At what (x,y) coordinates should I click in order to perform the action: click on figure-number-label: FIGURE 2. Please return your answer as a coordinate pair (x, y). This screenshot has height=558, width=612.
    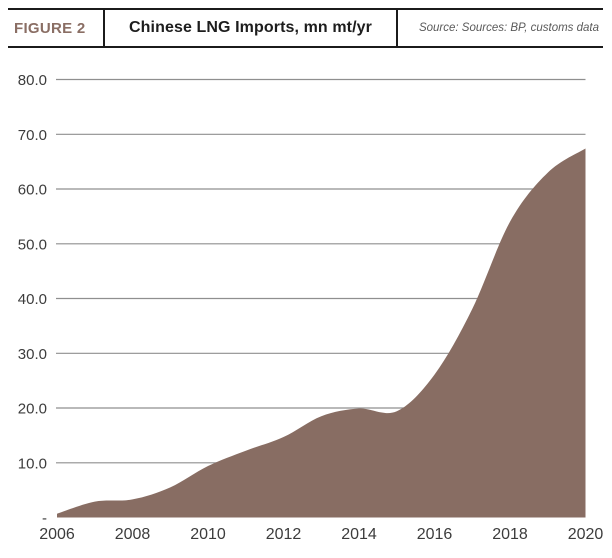
    Looking at the image, I should click on (50, 28).